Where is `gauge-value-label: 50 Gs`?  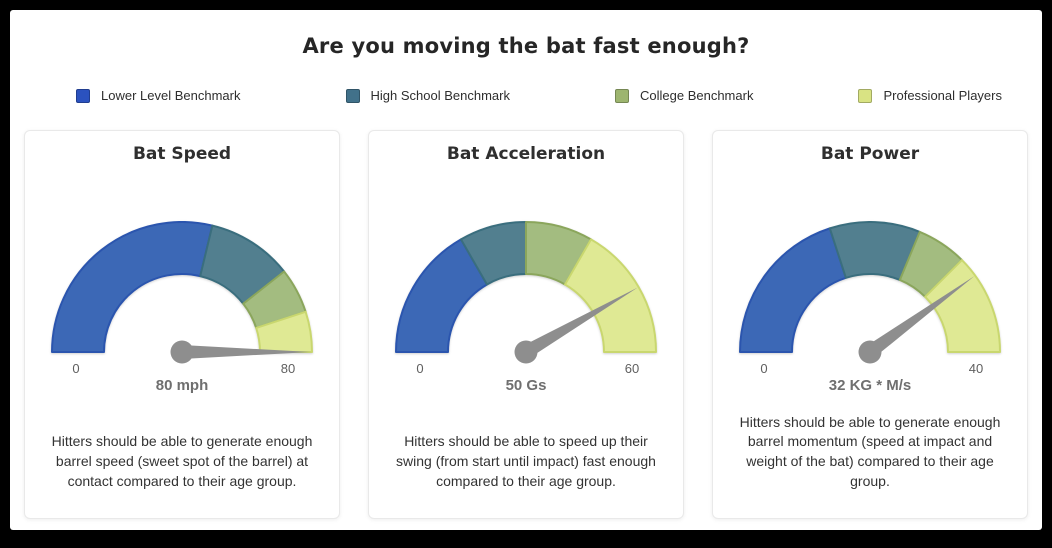 gauge-value-label: 50 Gs is located at coordinates (526, 385).